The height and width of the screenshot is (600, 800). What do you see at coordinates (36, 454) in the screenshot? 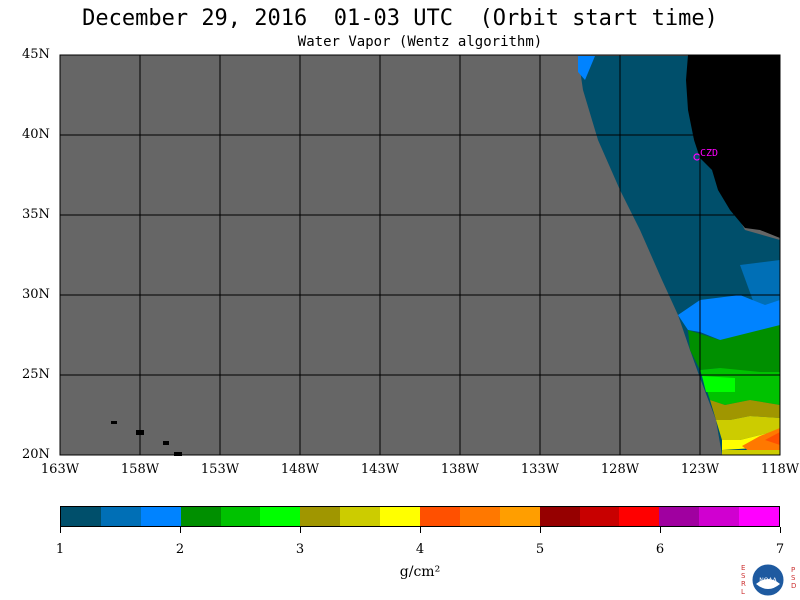
I see `latitude-label: 20N` at bounding box center [36, 454].